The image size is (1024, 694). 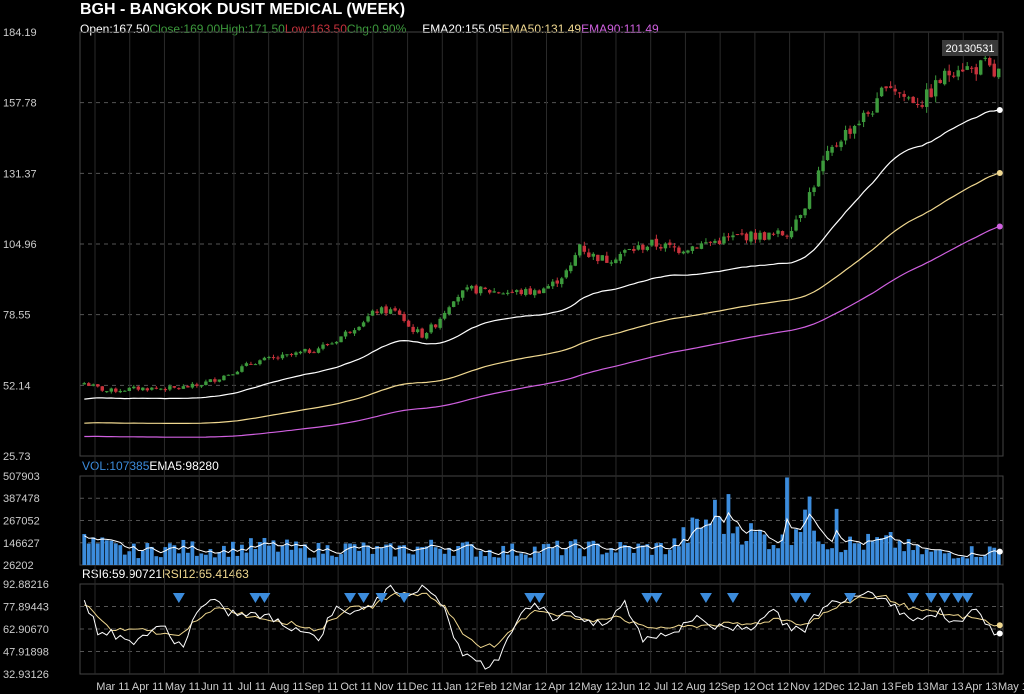 What do you see at coordinates (26, 653) in the screenshot?
I see `rsi-axis-tick-label: 47.91898` at bounding box center [26, 653].